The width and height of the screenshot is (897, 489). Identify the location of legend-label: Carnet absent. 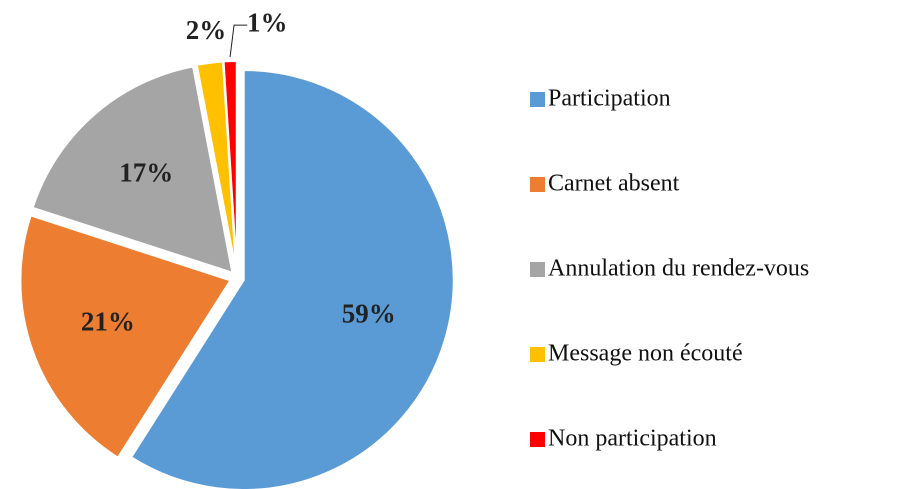
(614, 184).